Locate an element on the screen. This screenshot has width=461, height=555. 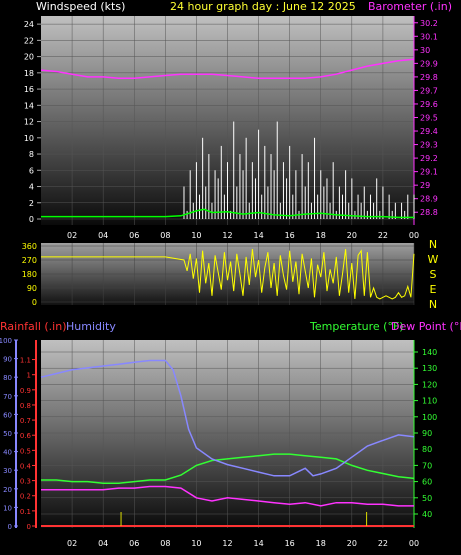
wind-x-tick-label: 04 is located at coordinates (103, 235).